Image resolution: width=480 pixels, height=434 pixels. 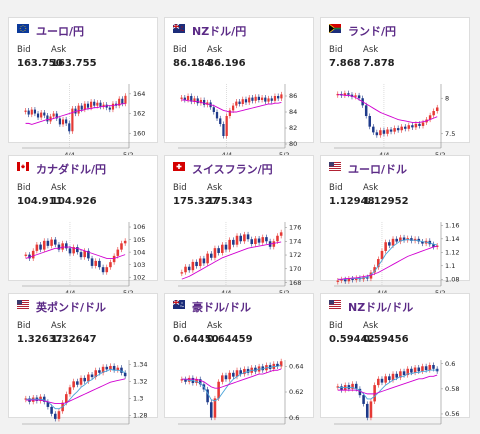 I want to click on card-header: カナダドル/円, so click(x=84, y=168).